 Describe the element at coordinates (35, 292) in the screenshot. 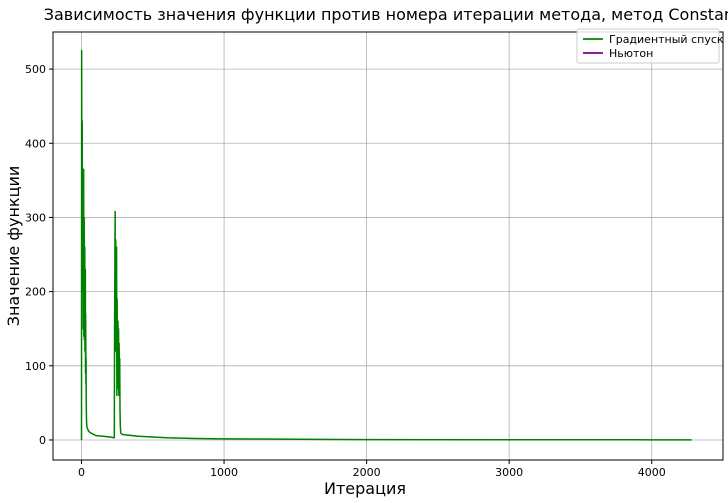

I see `y-tick-label: 200` at that location.